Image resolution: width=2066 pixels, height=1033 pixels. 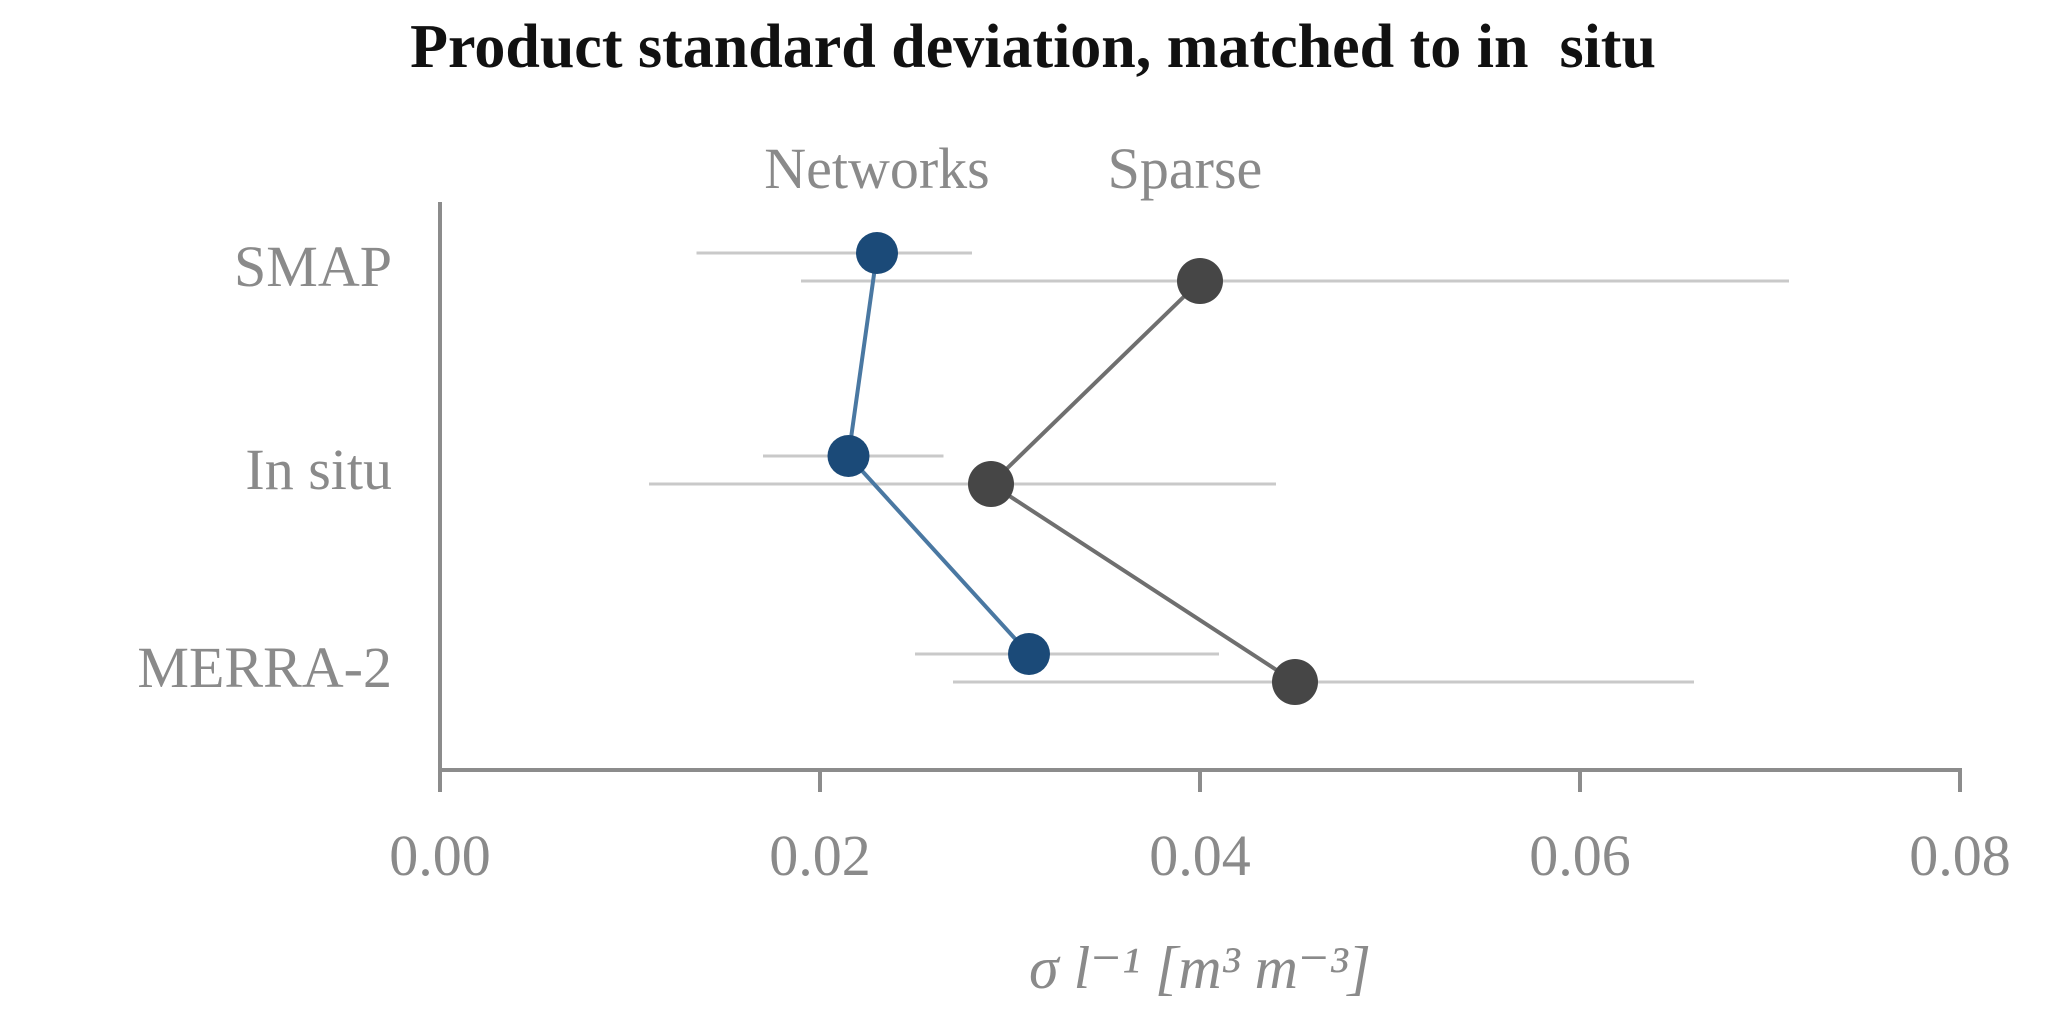 I want to click on x-axis-label: σ l⁻¹ [m³ m⁻³], so click(x=1200, y=968).